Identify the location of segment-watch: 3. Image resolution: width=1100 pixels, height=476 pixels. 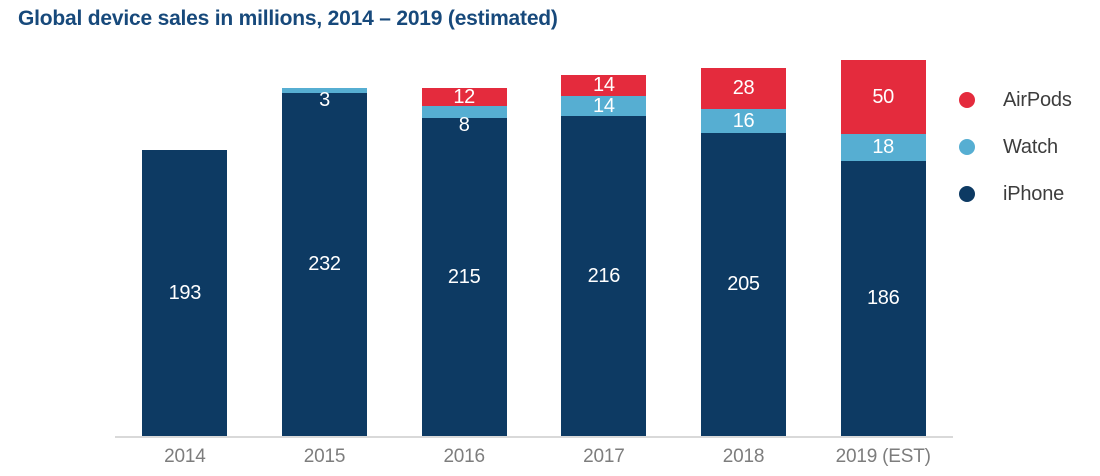
(324, 99).